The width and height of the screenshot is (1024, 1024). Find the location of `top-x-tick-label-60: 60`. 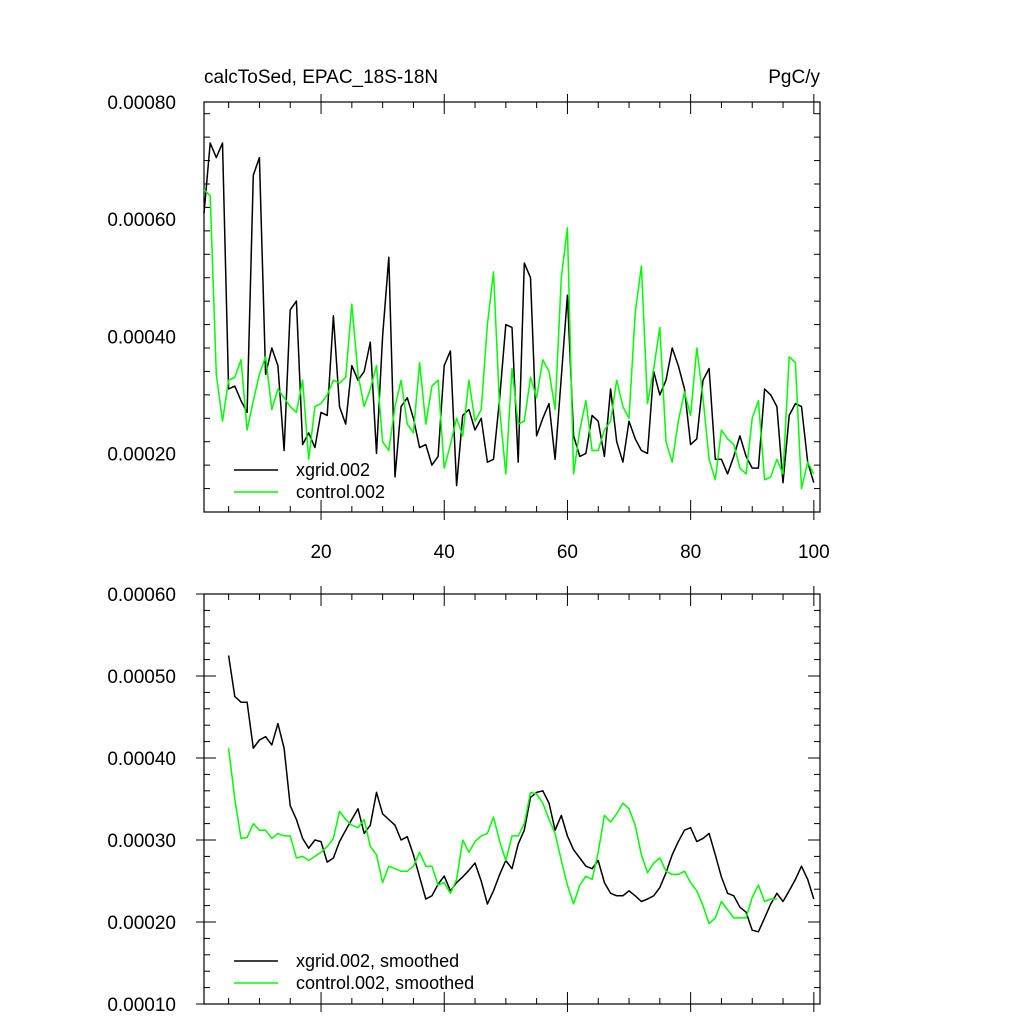

top-x-tick-label-60: 60 is located at coordinates (567, 552).